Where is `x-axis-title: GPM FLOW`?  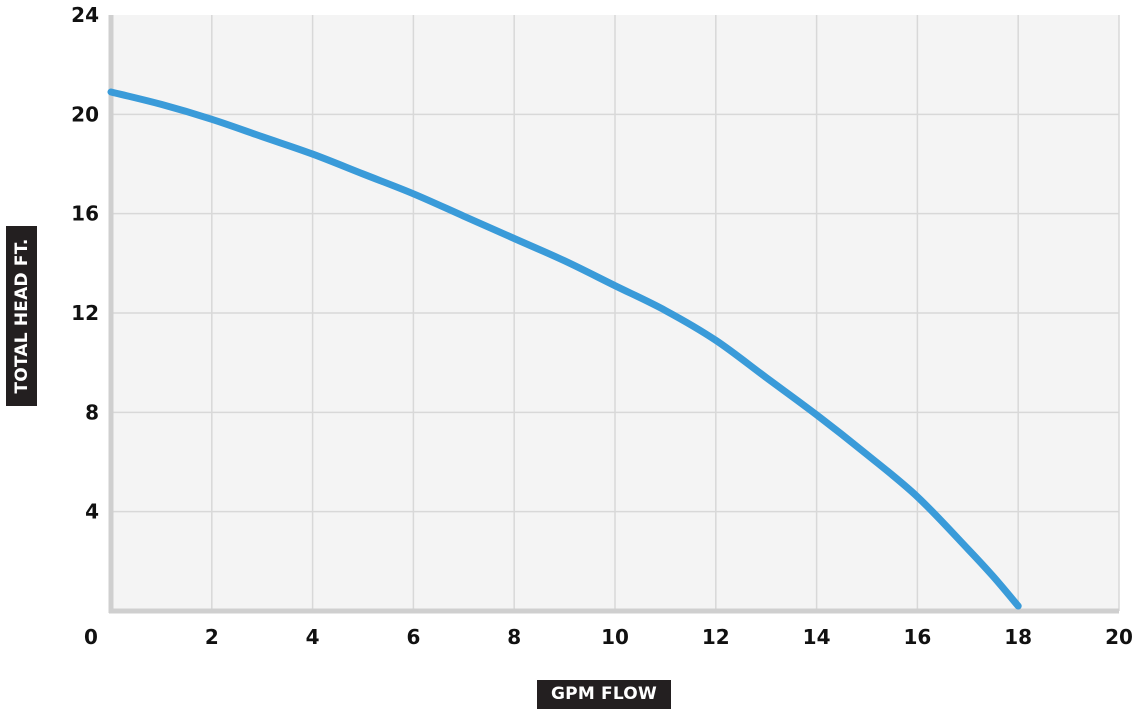 x-axis-title: GPM FLOW is located at coordinates (604, 694).